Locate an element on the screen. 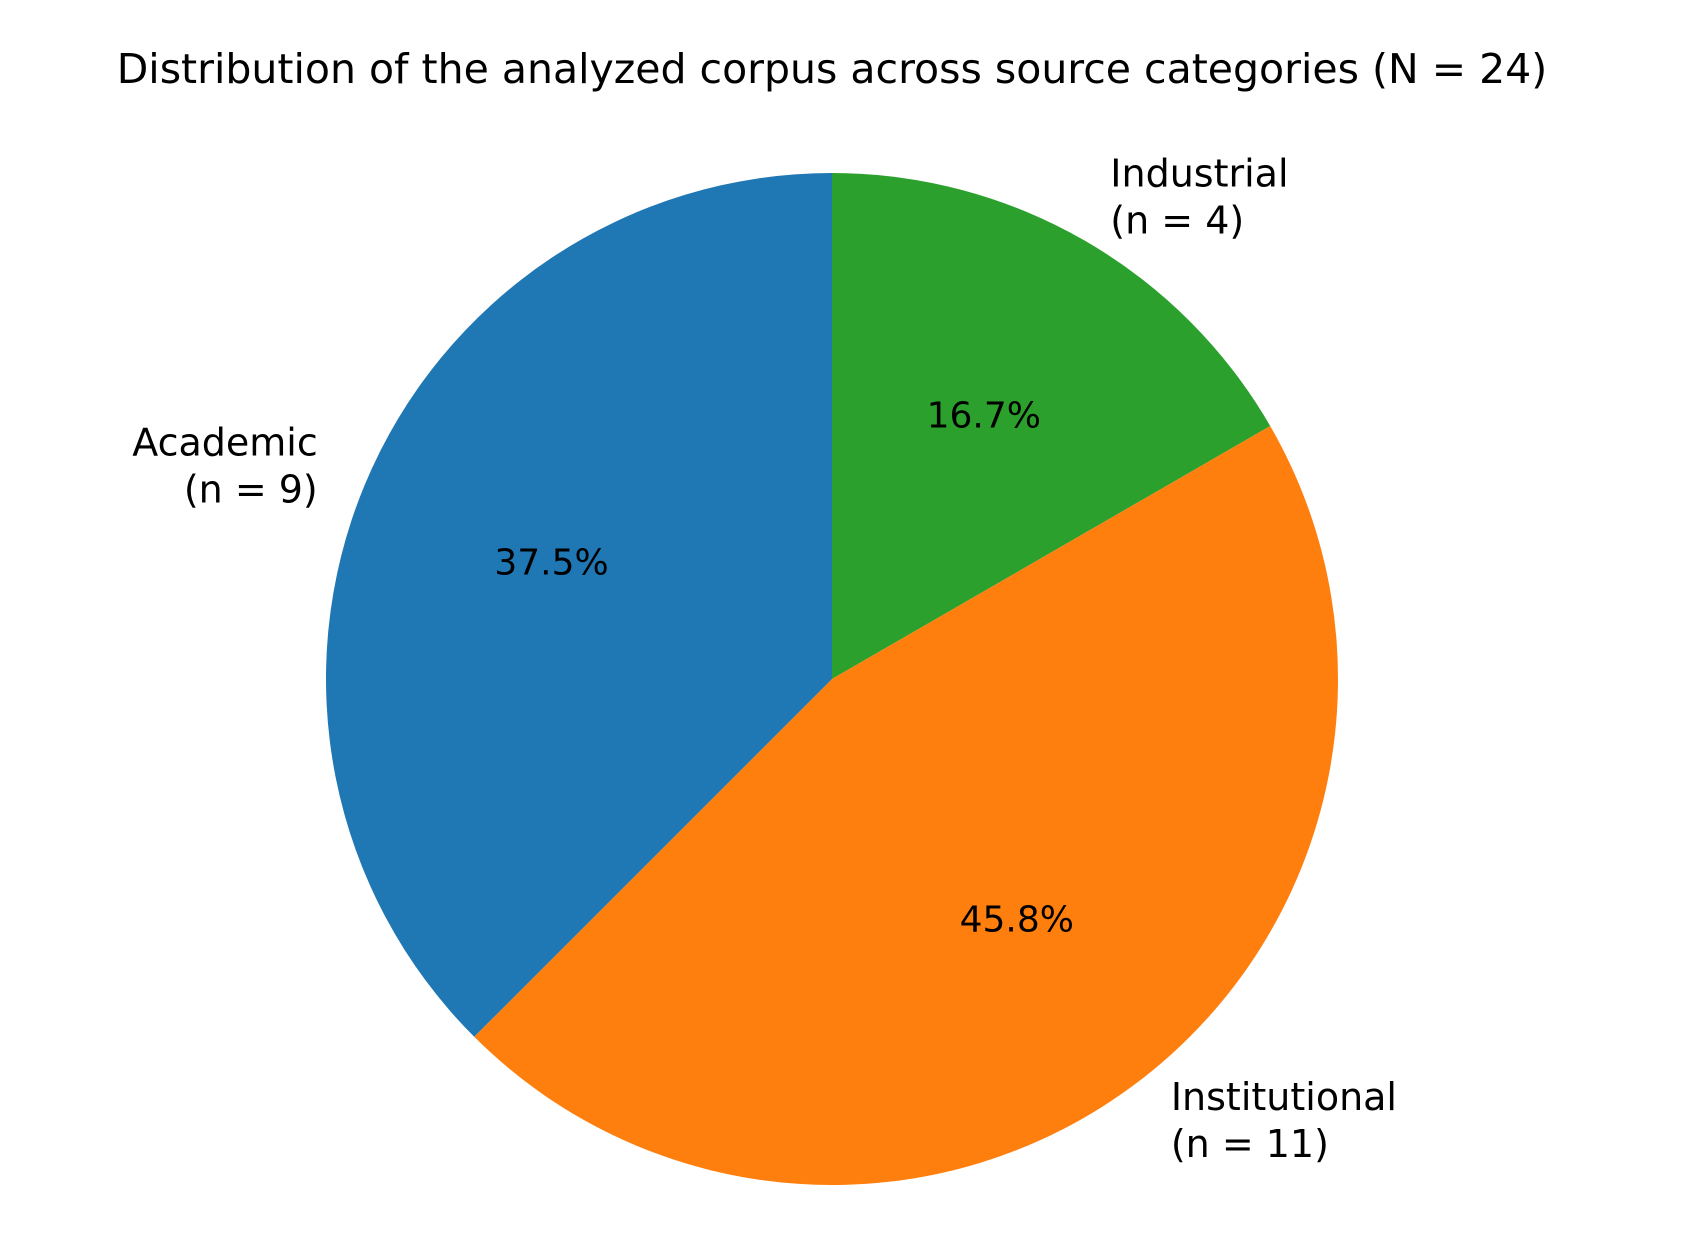 This screenshot has height=1247, width=1694. pct-label-academic: 37.5% is located at coordinates (551, 562).